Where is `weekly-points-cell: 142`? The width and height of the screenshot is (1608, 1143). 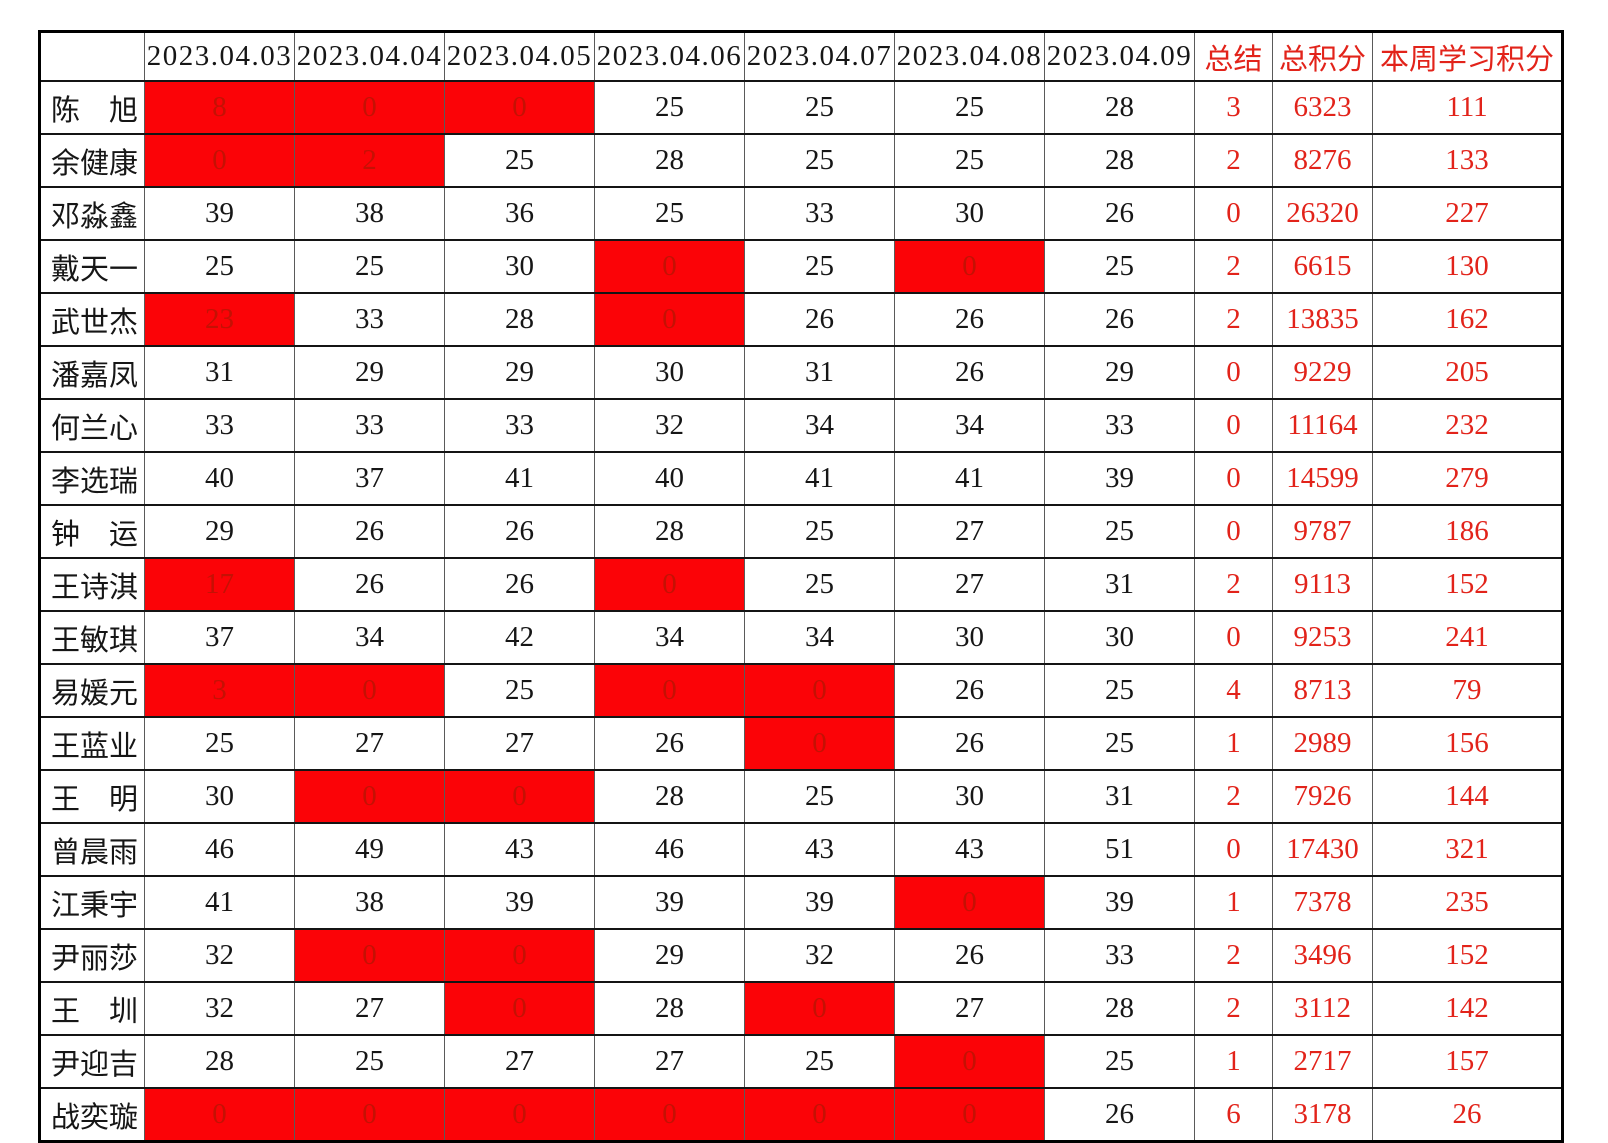 weekly-points-cell: 142 is located at coordinates (1467, 1008).